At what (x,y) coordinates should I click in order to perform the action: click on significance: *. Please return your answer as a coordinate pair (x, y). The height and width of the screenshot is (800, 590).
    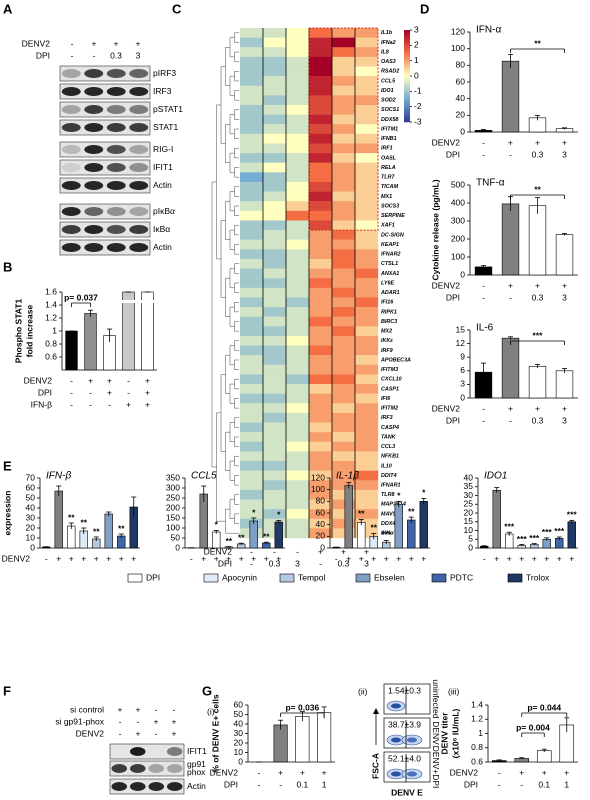
    Looking at the image, I should click on (254, 512).